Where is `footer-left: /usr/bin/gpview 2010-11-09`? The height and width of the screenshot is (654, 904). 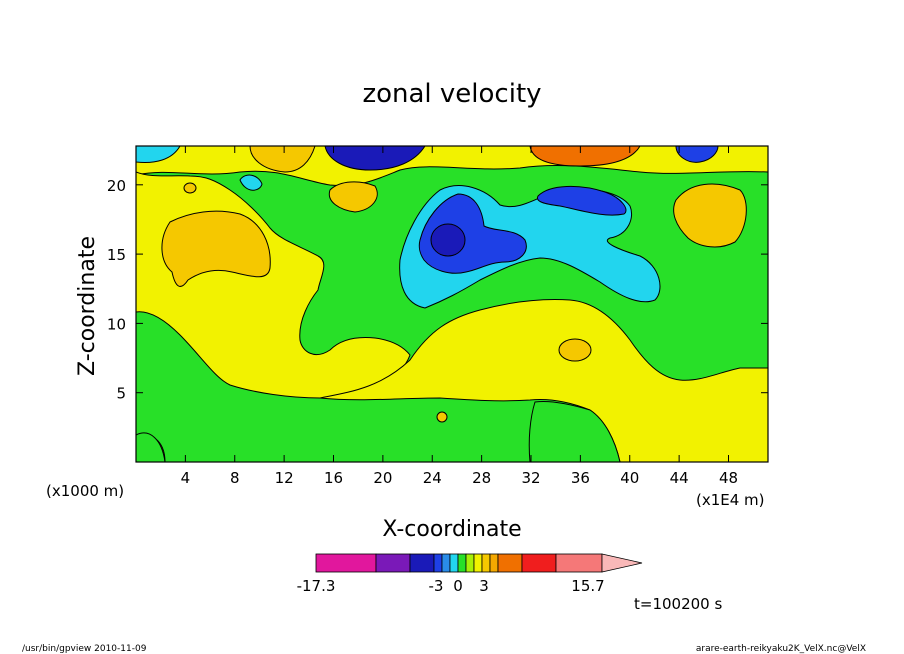 footer-left: /usr/bin/gpview 2010-11-09 is located at coordinates (84, 649).